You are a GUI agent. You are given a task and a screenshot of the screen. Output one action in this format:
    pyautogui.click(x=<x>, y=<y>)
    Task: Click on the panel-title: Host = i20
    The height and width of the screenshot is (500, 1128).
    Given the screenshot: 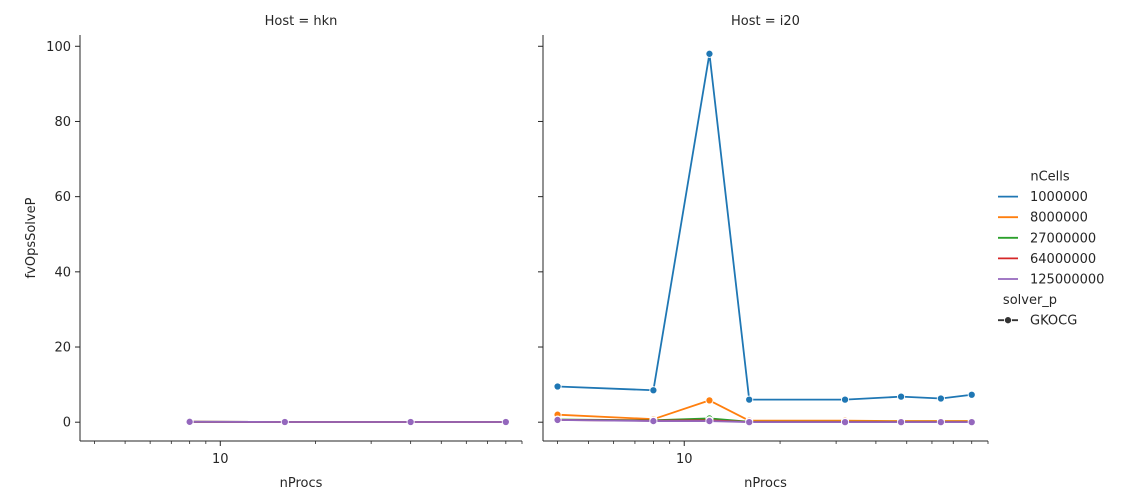 What is the action you would take?
    pyautogui.click(x=765, y=21)
    